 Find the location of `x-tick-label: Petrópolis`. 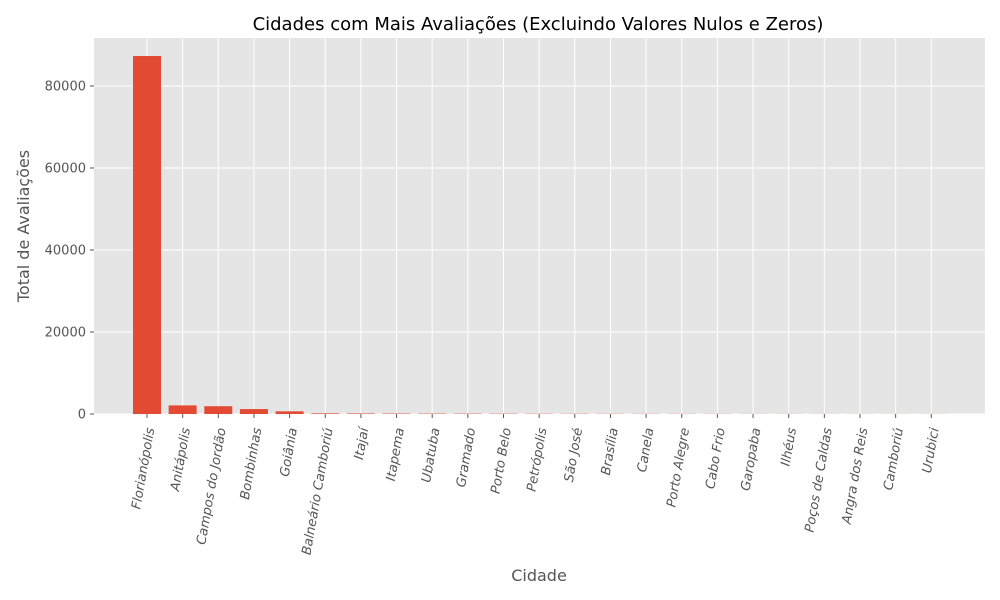

x-tick-label: Petrópolis is located at coordinates (538, 459).